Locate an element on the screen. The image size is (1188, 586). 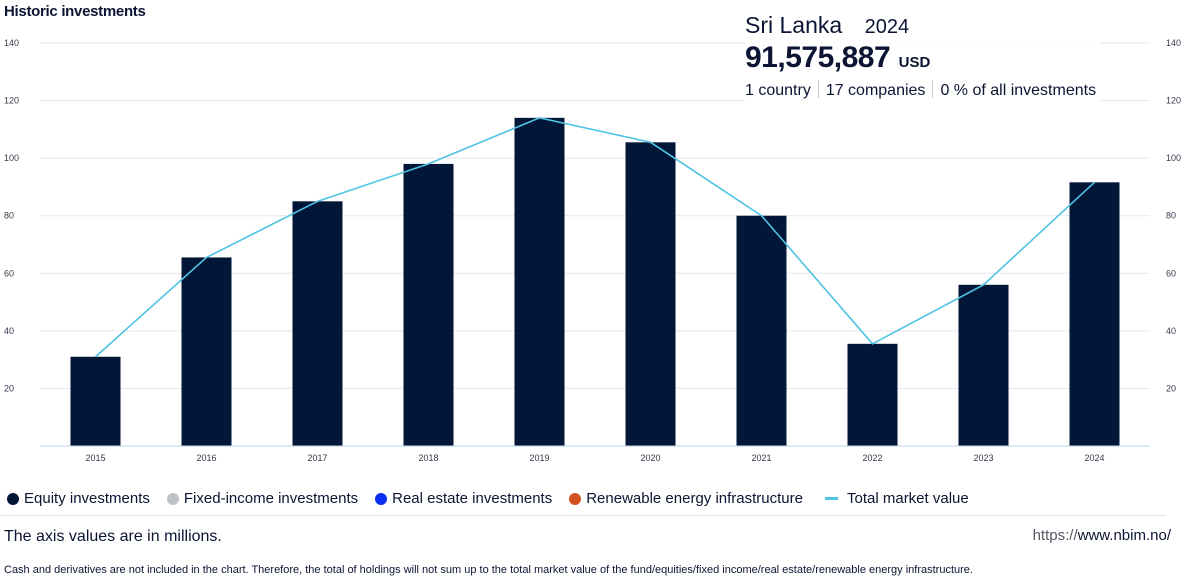
y-axis-right: 20 40 60 80 100 120 140 is located at coordinates (1173, 215).